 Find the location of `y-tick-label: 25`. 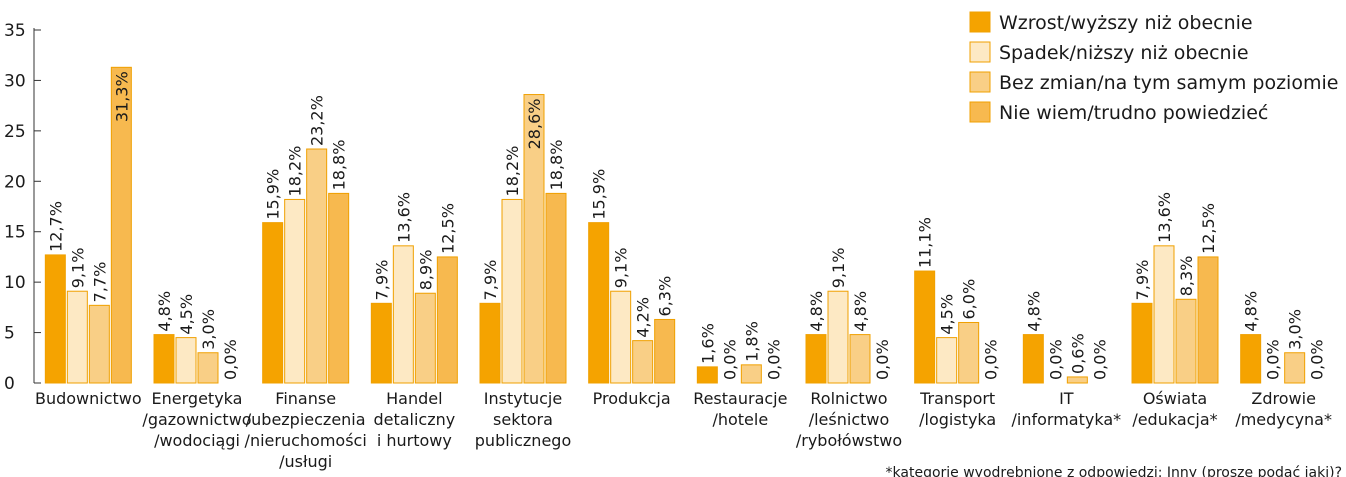

y-tick-label: 25 is located at coordinates (15, 132).